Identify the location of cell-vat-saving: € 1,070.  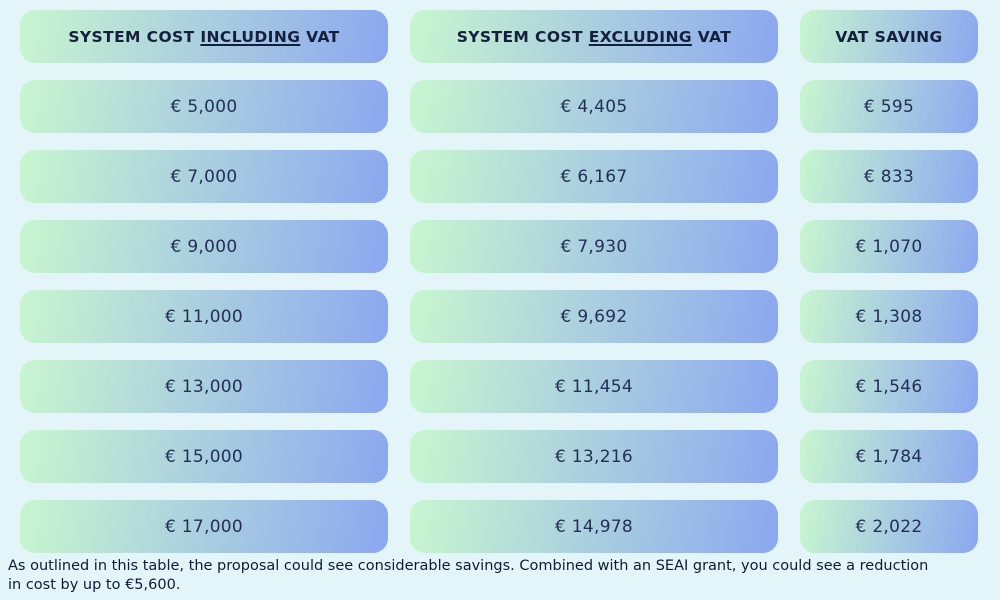
(889, 246).